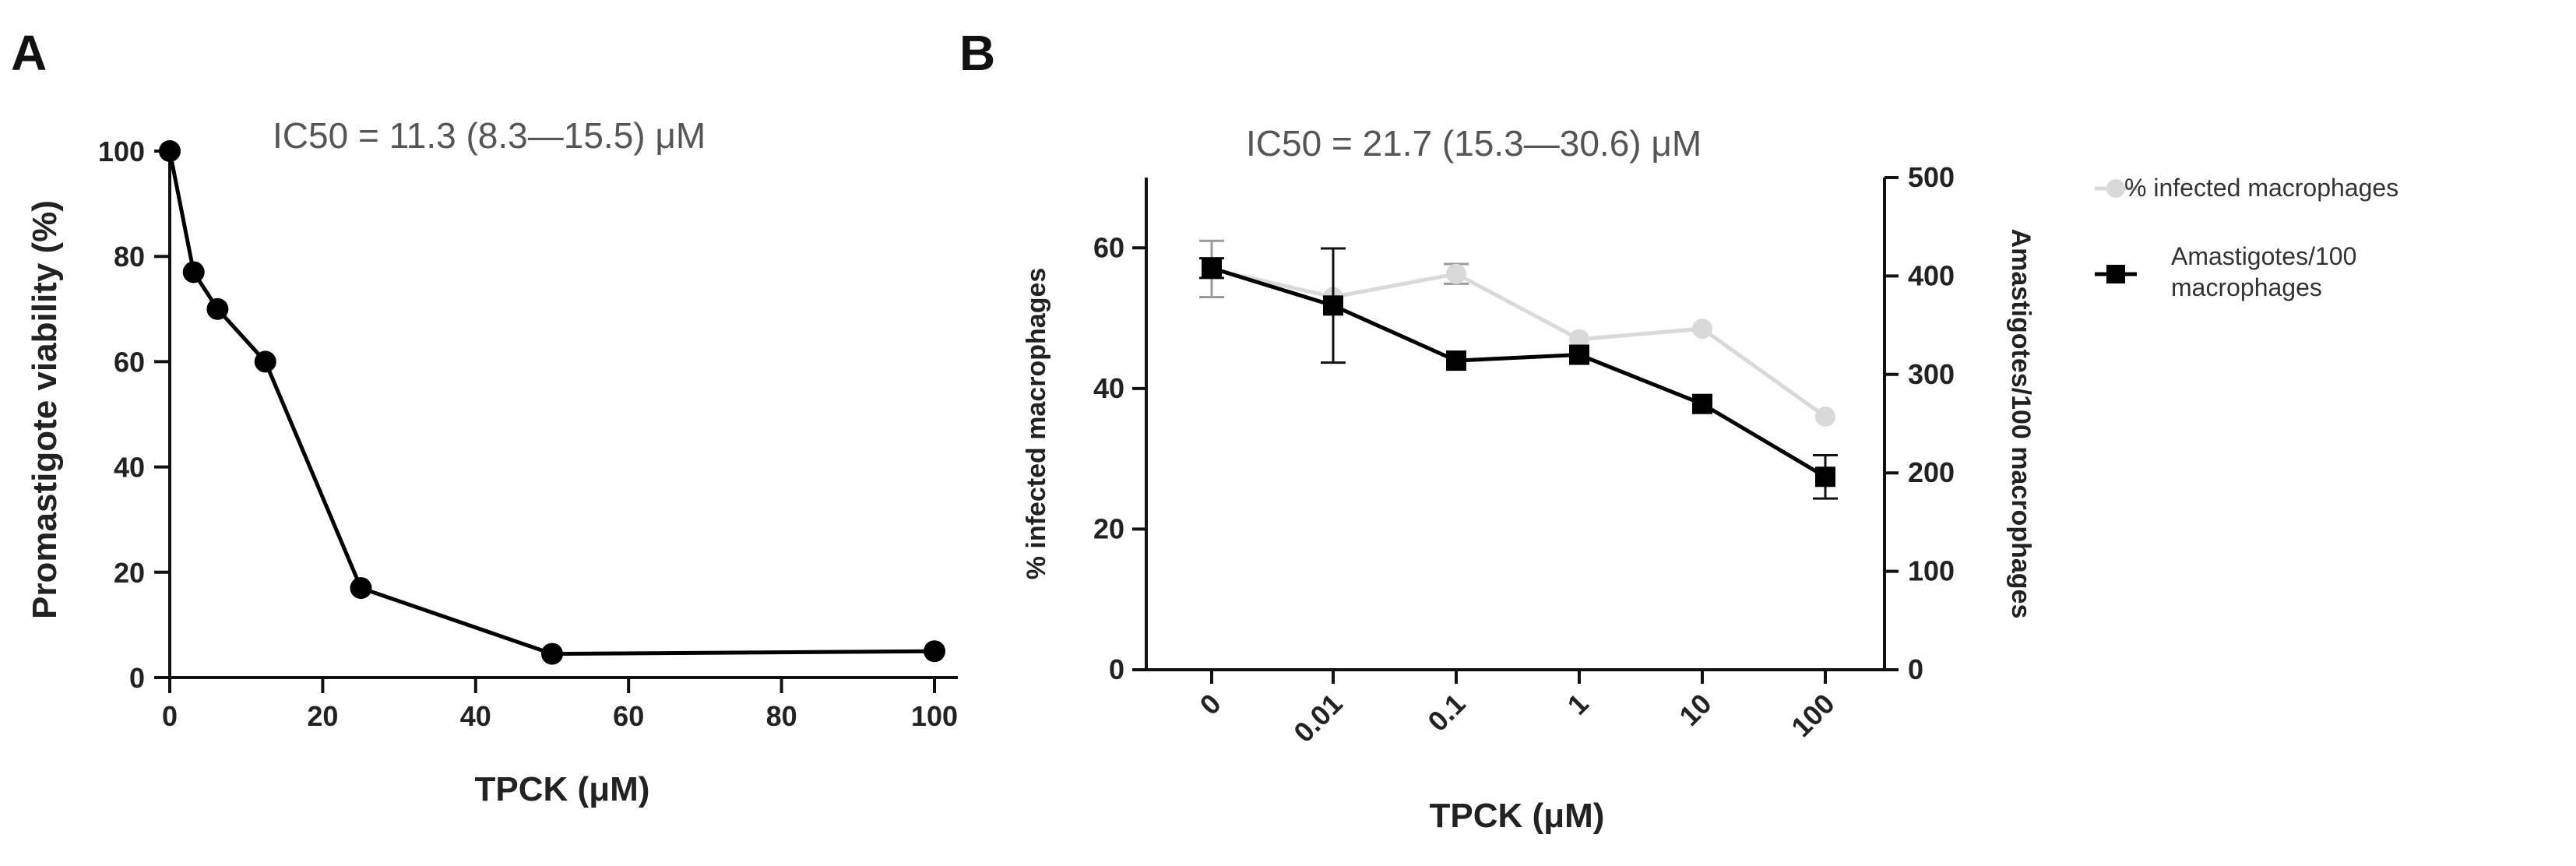 This screenshot has width=2576, height=866. I want to click on panel-b-right-y-tick-label: 300, so click(1931, 374).